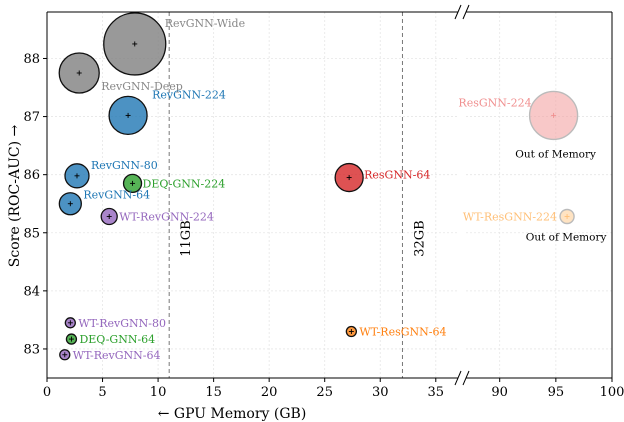 This screenshot has height=422, width=624. Describe the element at coordinates (158, 392) in the screenshot. I see `x-tick-label: 10` at that location.